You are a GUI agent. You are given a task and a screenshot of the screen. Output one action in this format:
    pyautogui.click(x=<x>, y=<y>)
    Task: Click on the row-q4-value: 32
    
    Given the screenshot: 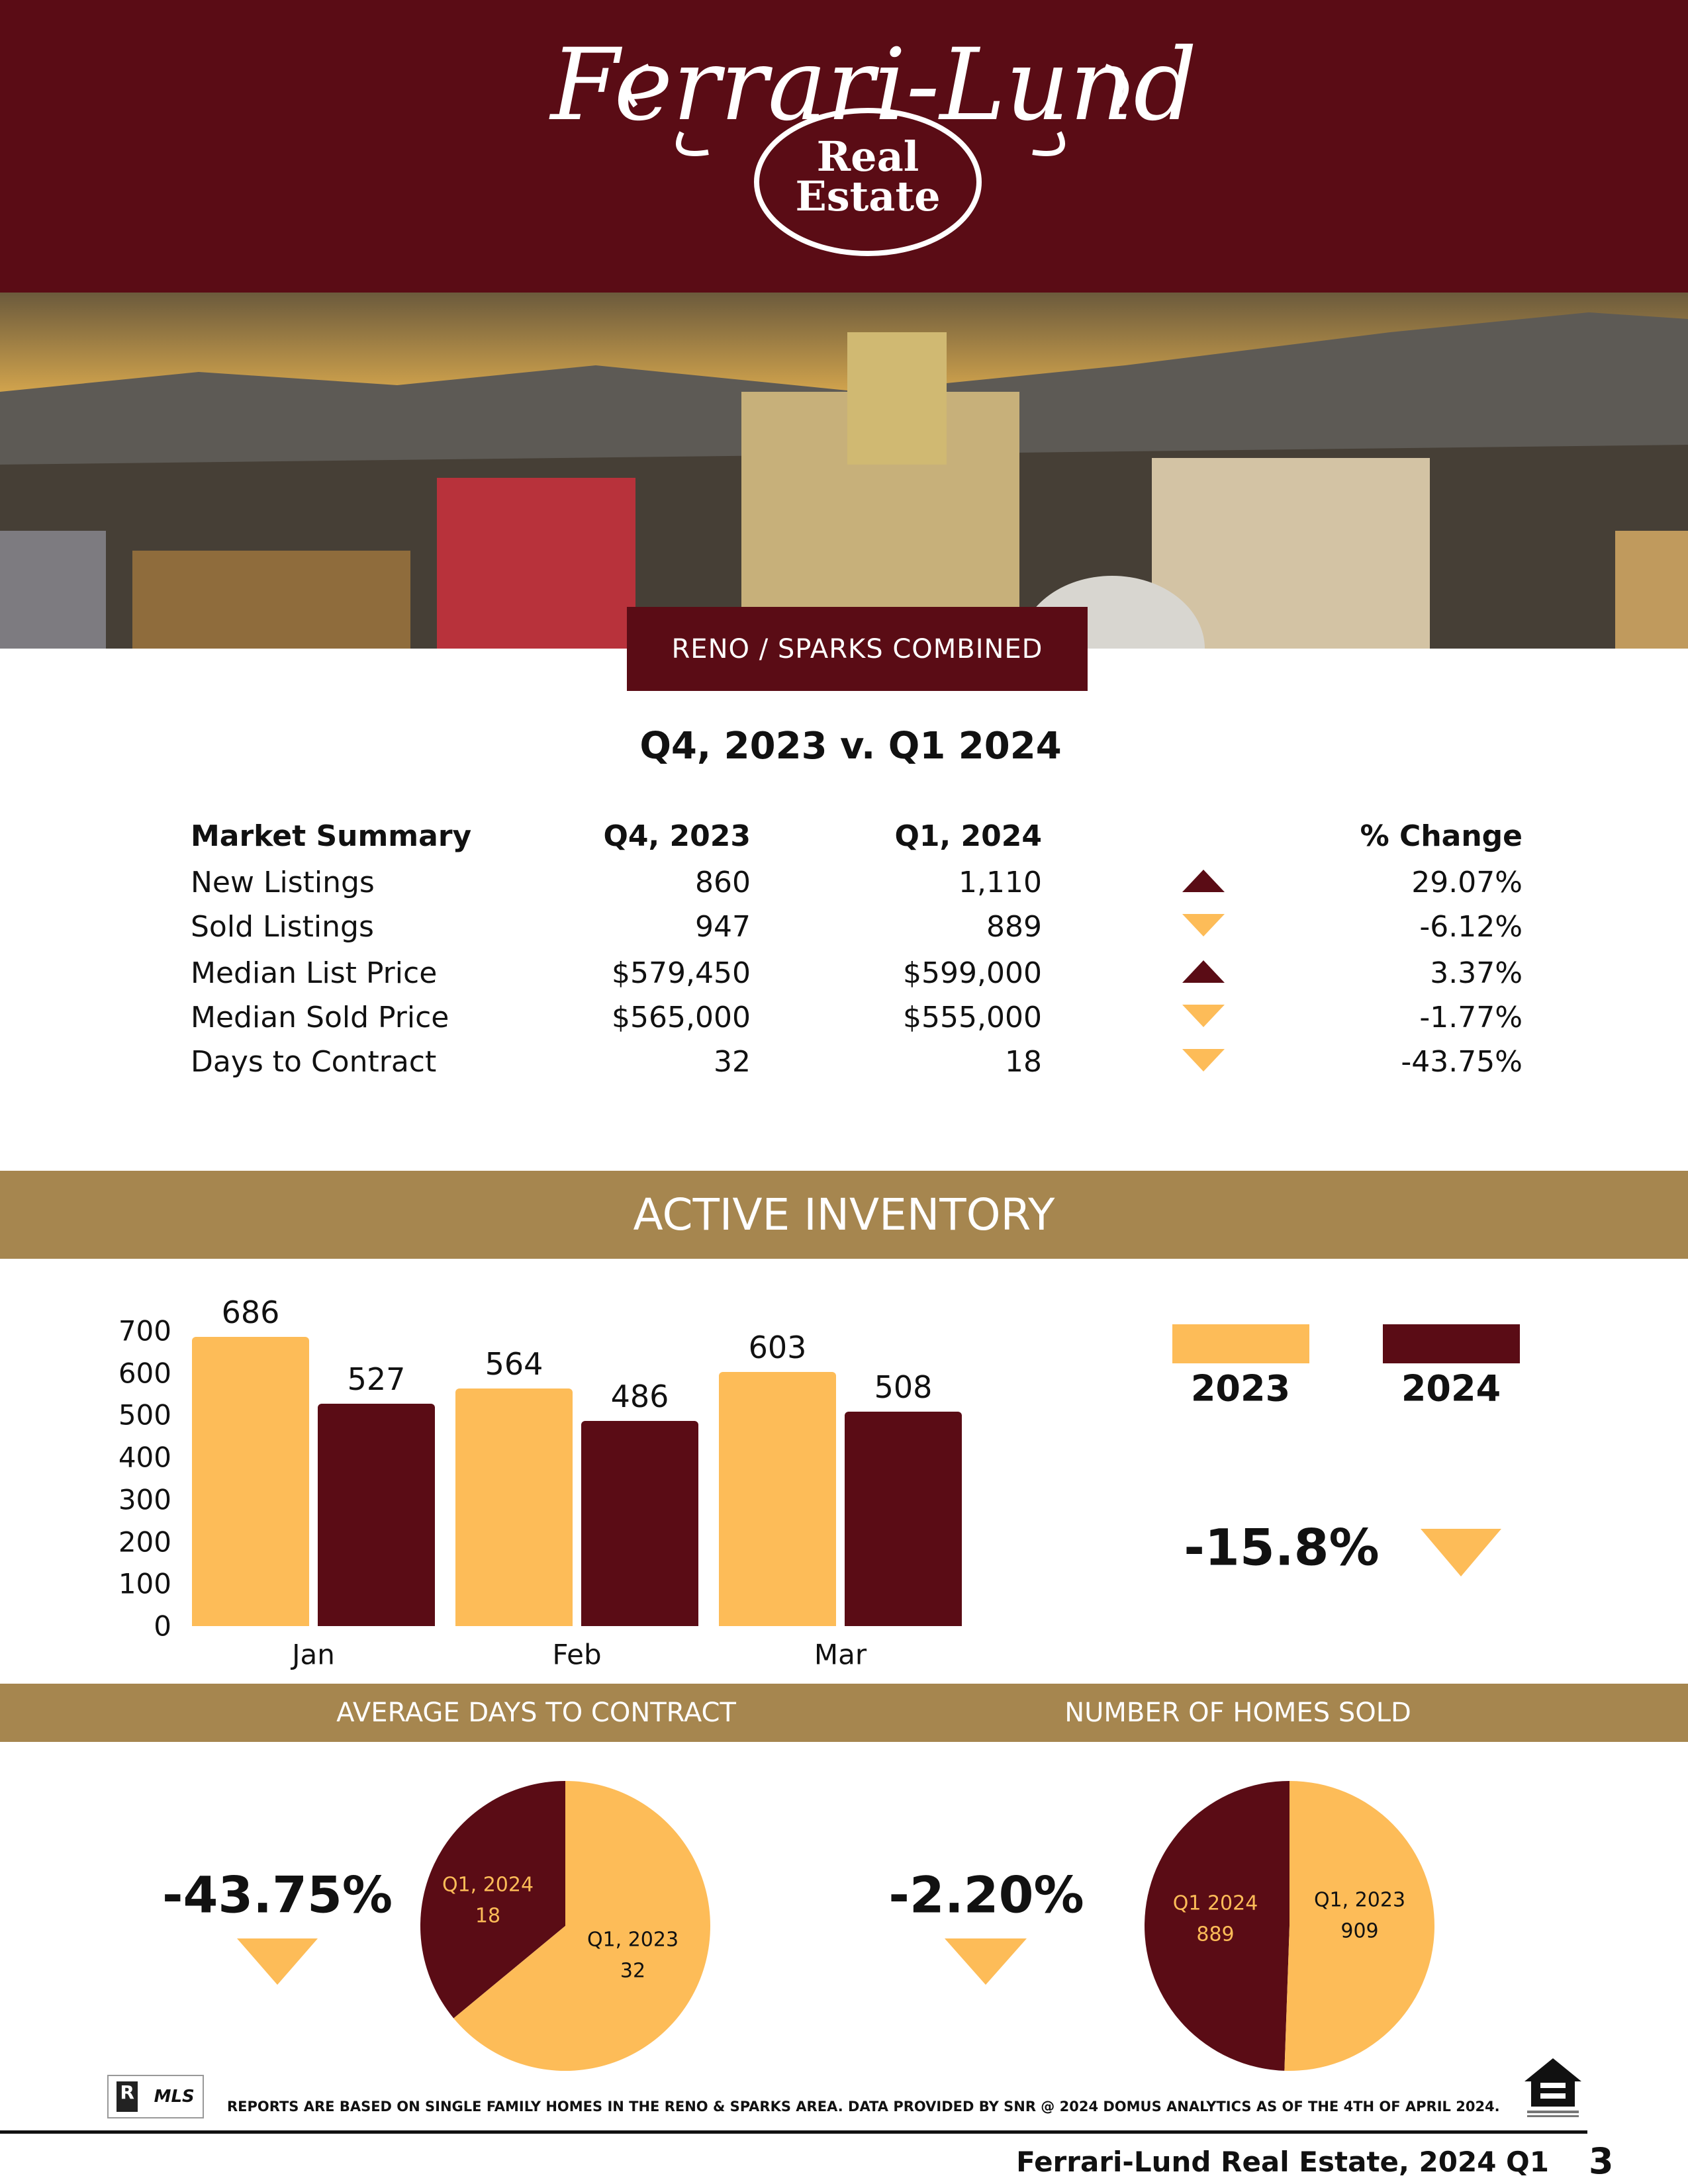 What is the action you would take?
    pyautogui.click(x=732, y=1062)
    